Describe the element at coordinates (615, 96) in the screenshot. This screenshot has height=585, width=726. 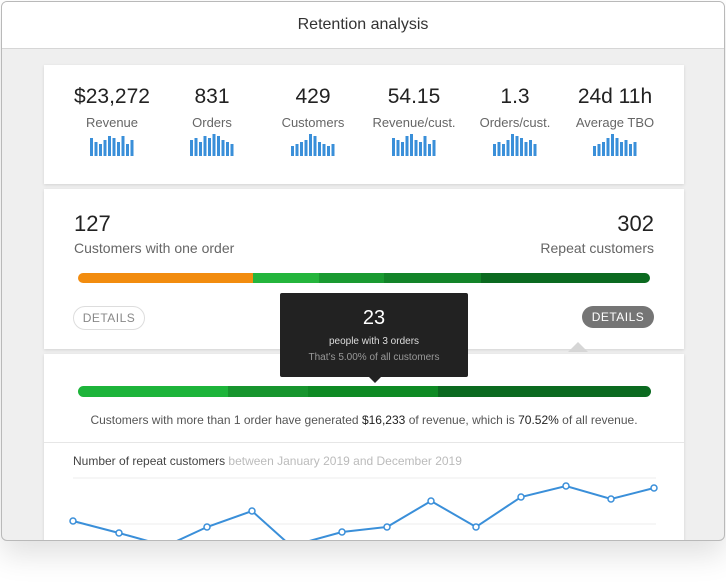
I see `metric-value: 24d 11h` at that location.